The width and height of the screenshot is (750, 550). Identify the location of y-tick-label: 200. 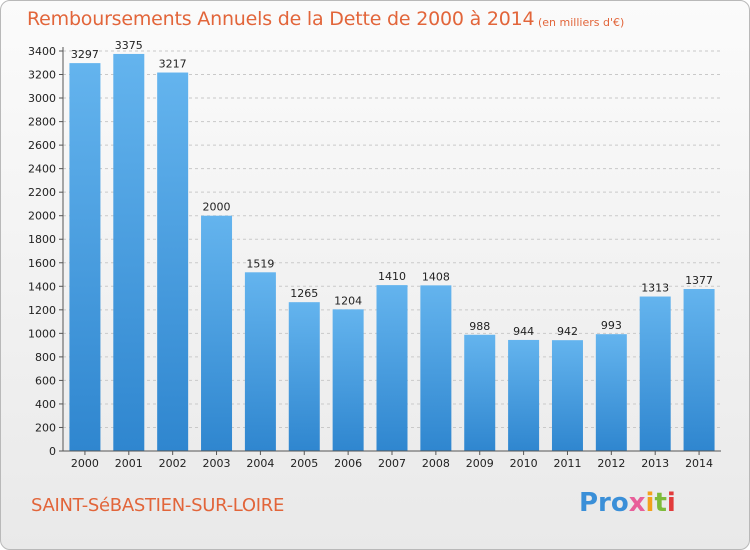
(45, 427).